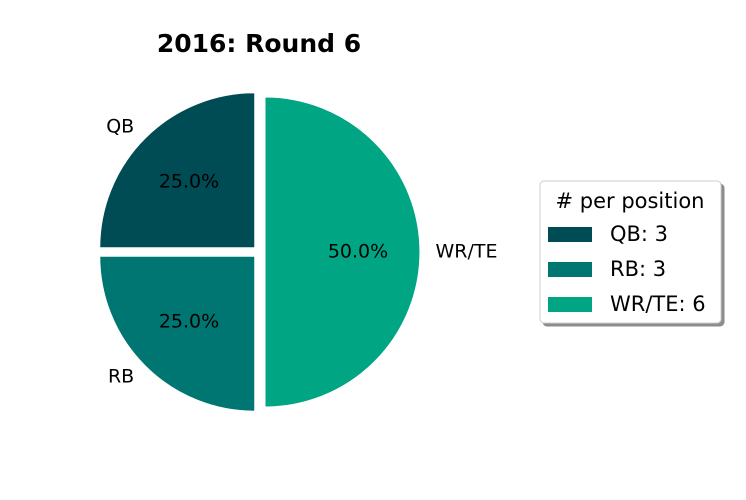 The height and width of the screenshot is (500, 746). Describe the element at coordinates (639, 234) in the screenshot. I see `legend-entry-label: QB: 3` at that location.